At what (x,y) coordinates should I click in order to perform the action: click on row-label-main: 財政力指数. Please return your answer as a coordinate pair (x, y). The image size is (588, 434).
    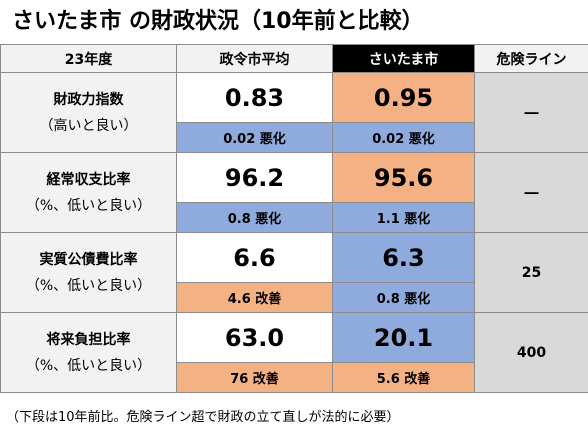
    Looking at the image, I should click on (88, 99).